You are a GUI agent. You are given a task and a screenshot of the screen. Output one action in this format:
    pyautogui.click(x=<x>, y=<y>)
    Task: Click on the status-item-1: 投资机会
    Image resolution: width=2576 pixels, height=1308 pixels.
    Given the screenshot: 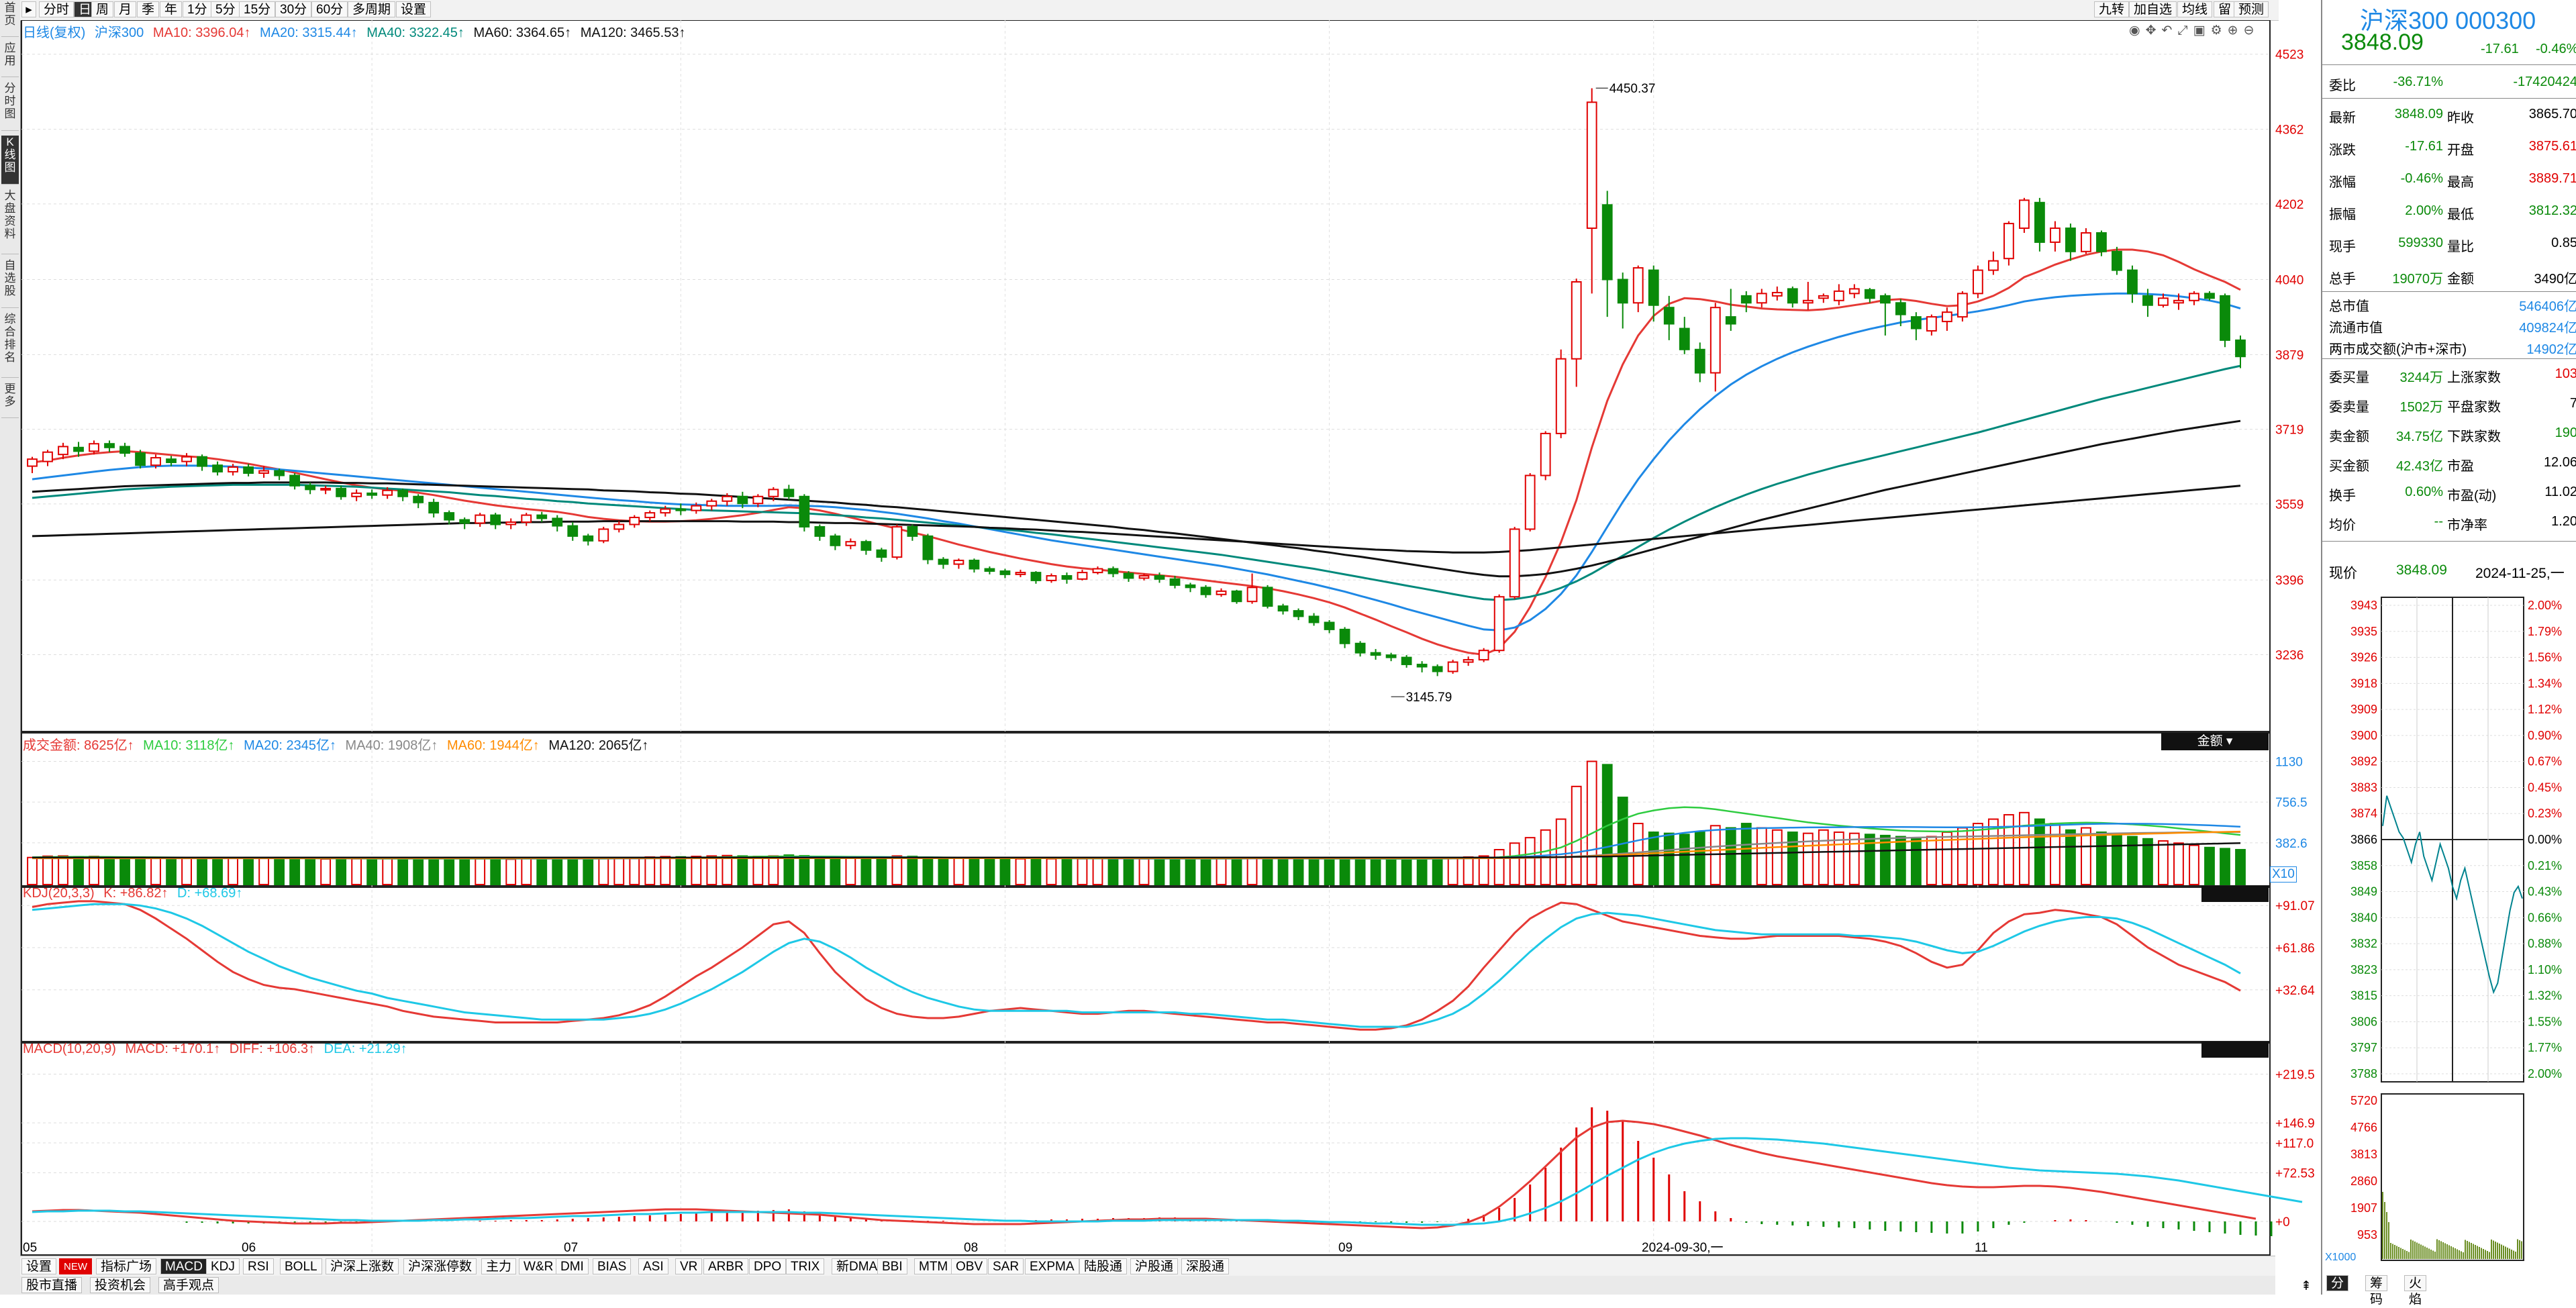 What is the action you would take?
    pyautogui.click(x=120, y=1285)
    